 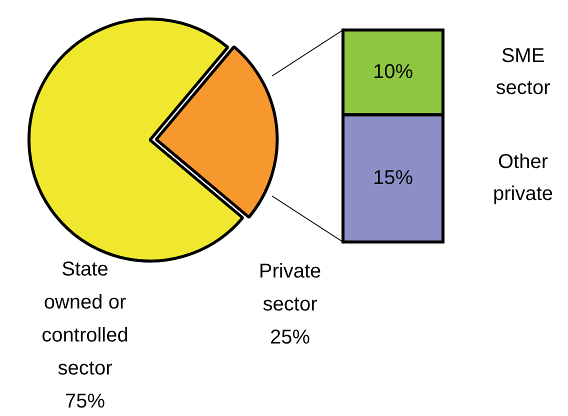 I want to click on text: SME sector, so click(x=523, y=71).